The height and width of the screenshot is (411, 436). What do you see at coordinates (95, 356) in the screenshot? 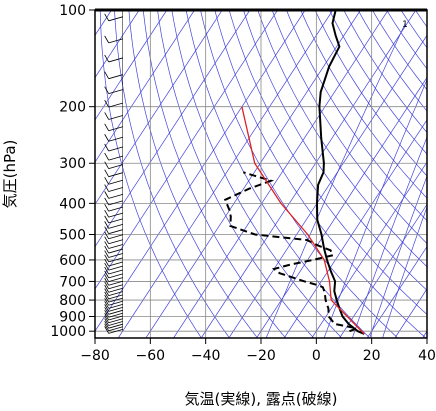
I see `x-tick-label: −80` at bounding box center [95, 356].